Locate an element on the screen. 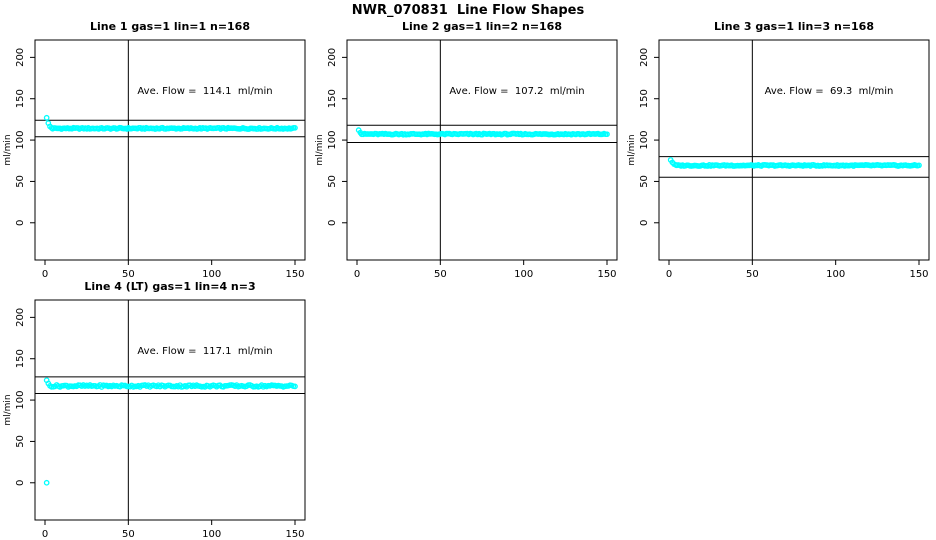 This screenshot has height=540, width=936. plot-canvas-line-4: 0 50 100 150 0 50 100 150 200 ml/min is located at coordinates (154, 419).